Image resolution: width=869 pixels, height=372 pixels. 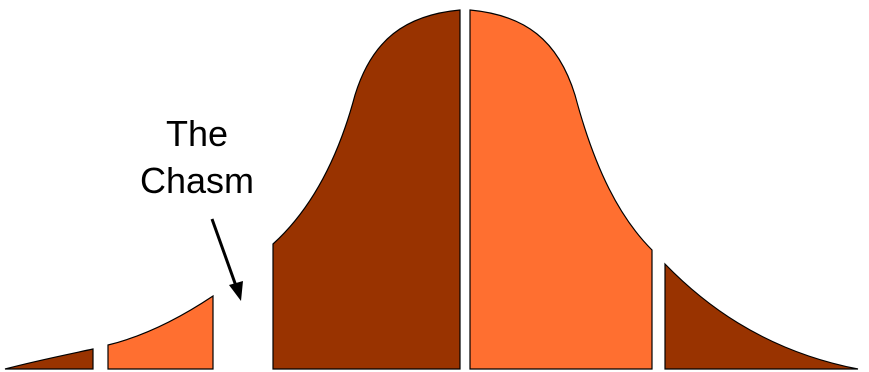 I want to click on annotation-line-2: Chasm, so click(x=197, y=180).